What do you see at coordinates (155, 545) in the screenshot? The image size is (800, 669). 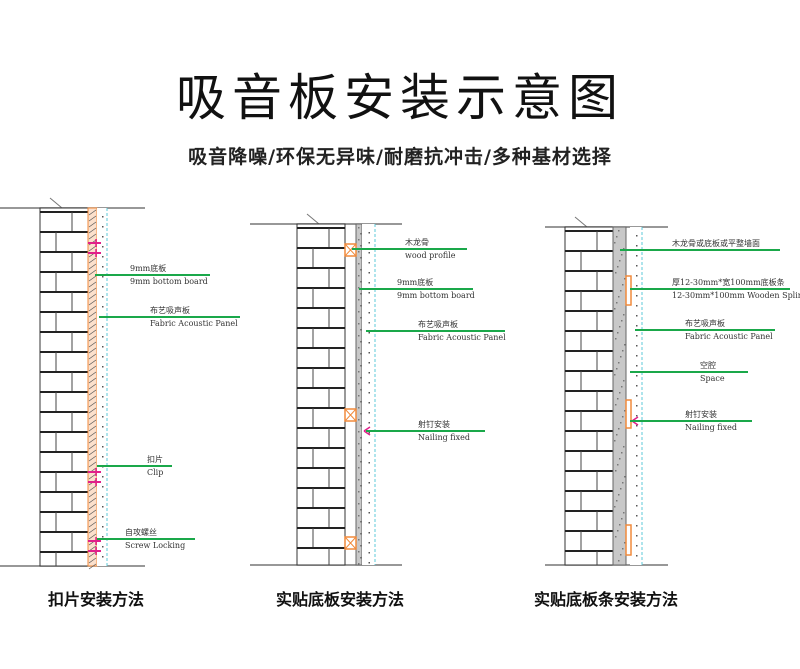 I see `p1-screw-label-en: Screw Locking` at bounding box center [155, 545].